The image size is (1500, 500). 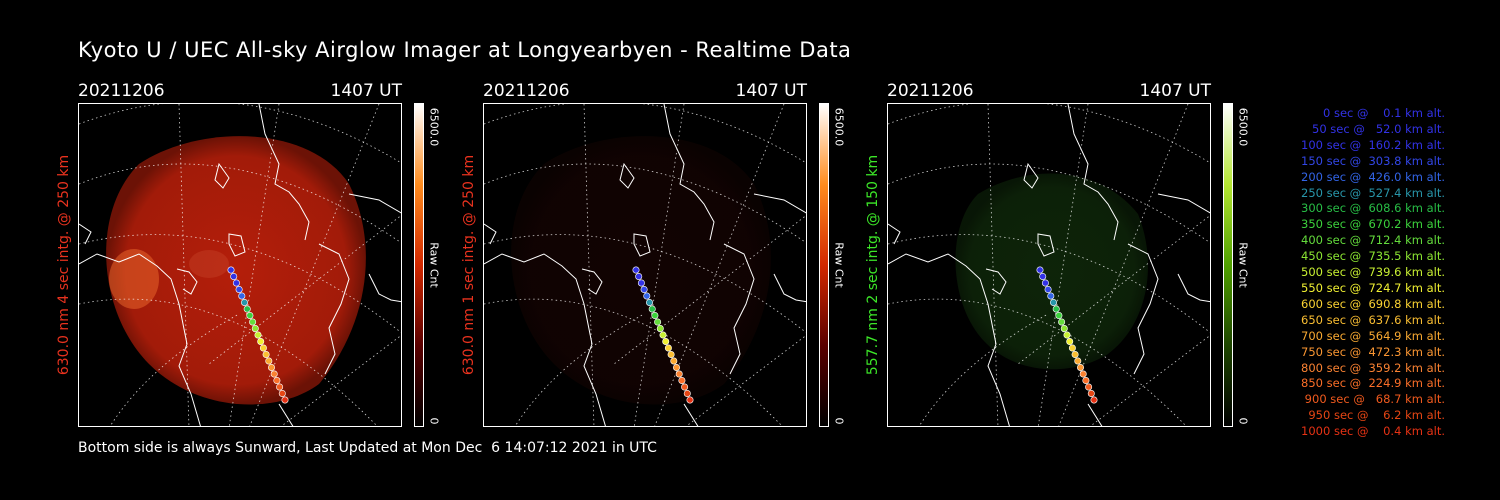 I want to click on panel-1-image, so click(x=240, y=265).